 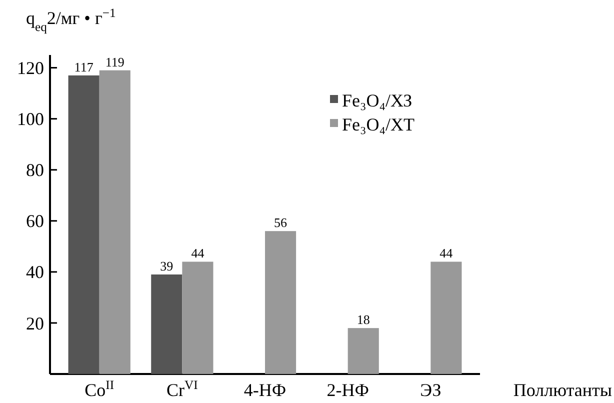 What do you see at coordinates (347, 390) in the screenshot?
I see `x-tick-label: 2-НФ` at bounding box center [347, 390].